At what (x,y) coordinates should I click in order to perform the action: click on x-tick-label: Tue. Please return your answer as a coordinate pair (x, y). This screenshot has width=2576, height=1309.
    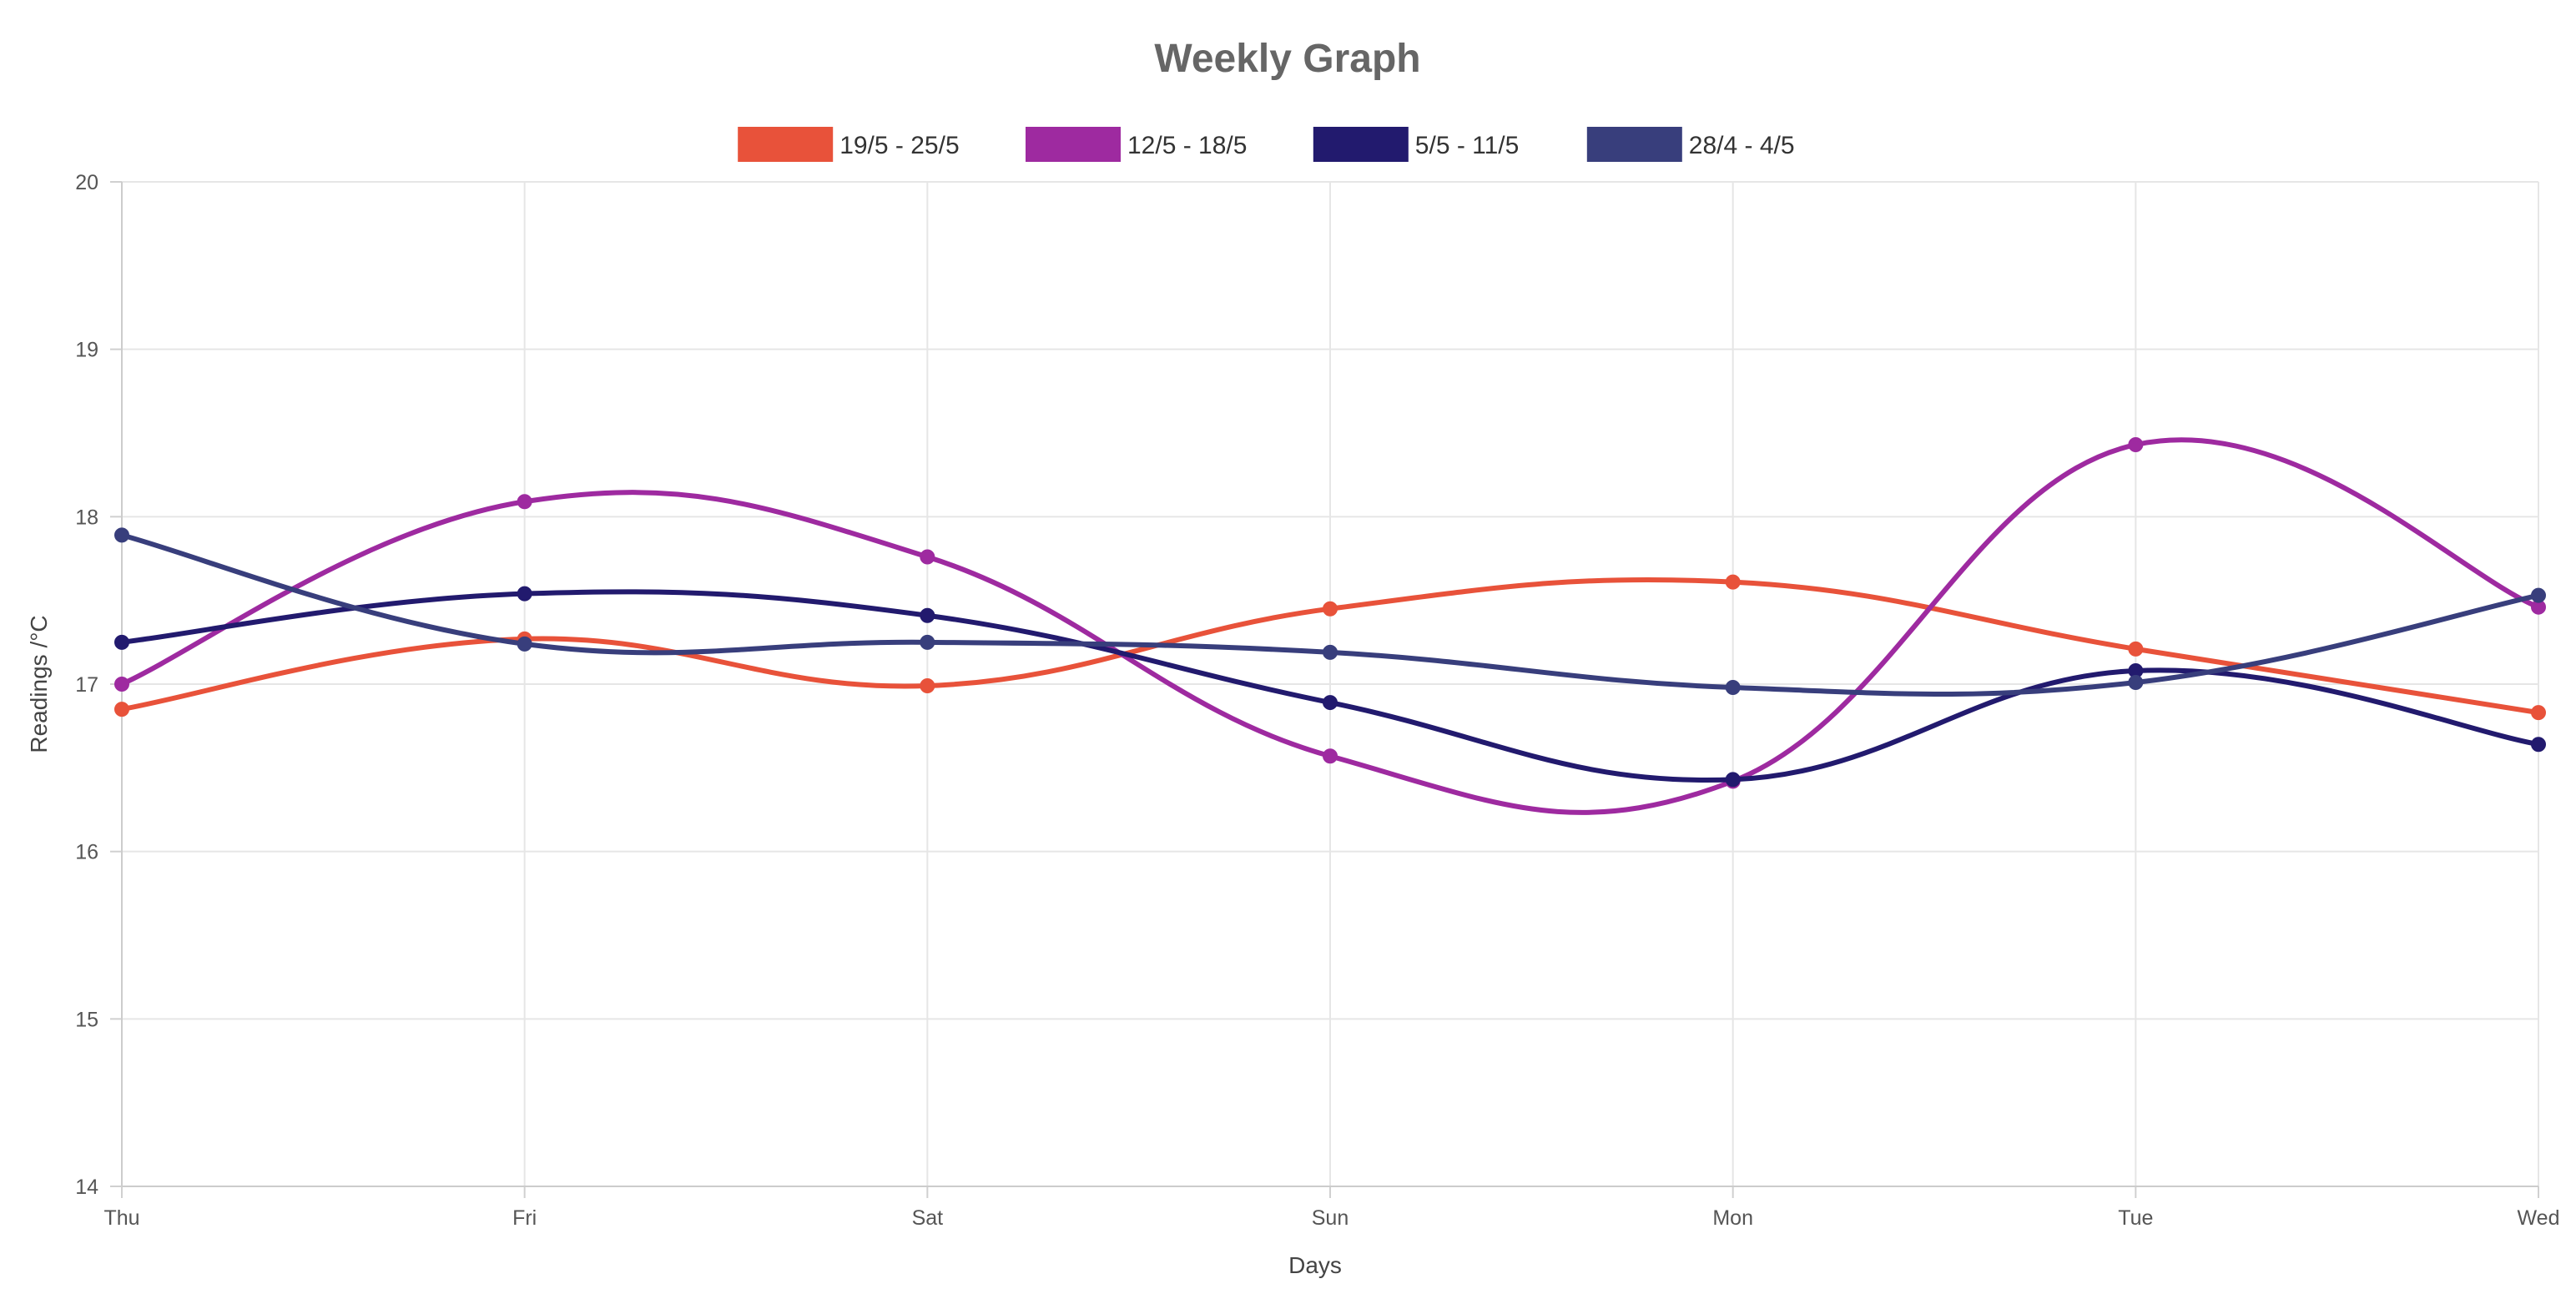
    Looking at the image, I should click on (2135, 1218).